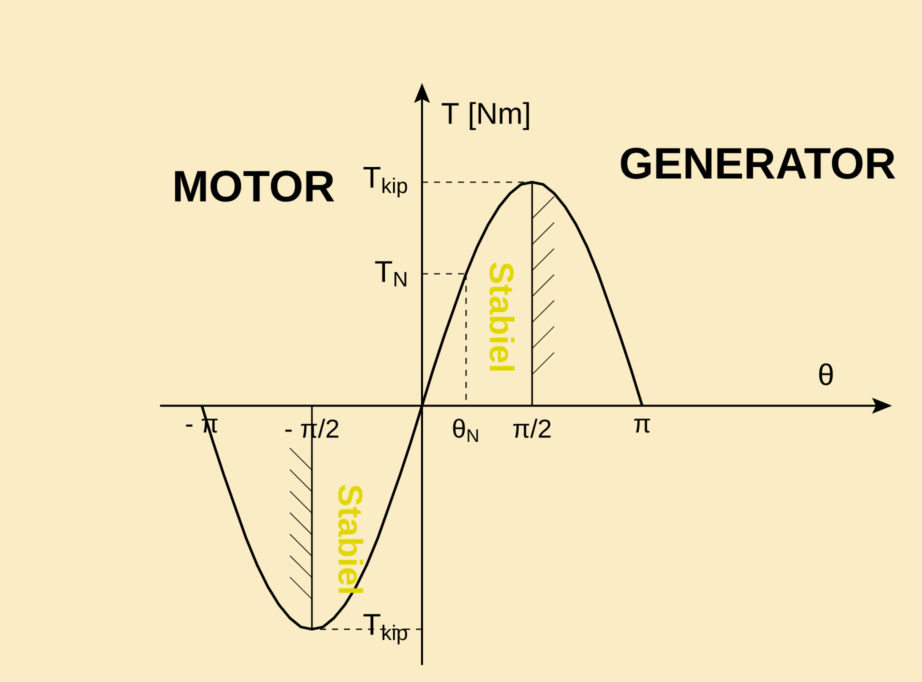  Describe the element at coordinates (758, 163) in the screenshot. I see `text: GENERATOR` at that location.